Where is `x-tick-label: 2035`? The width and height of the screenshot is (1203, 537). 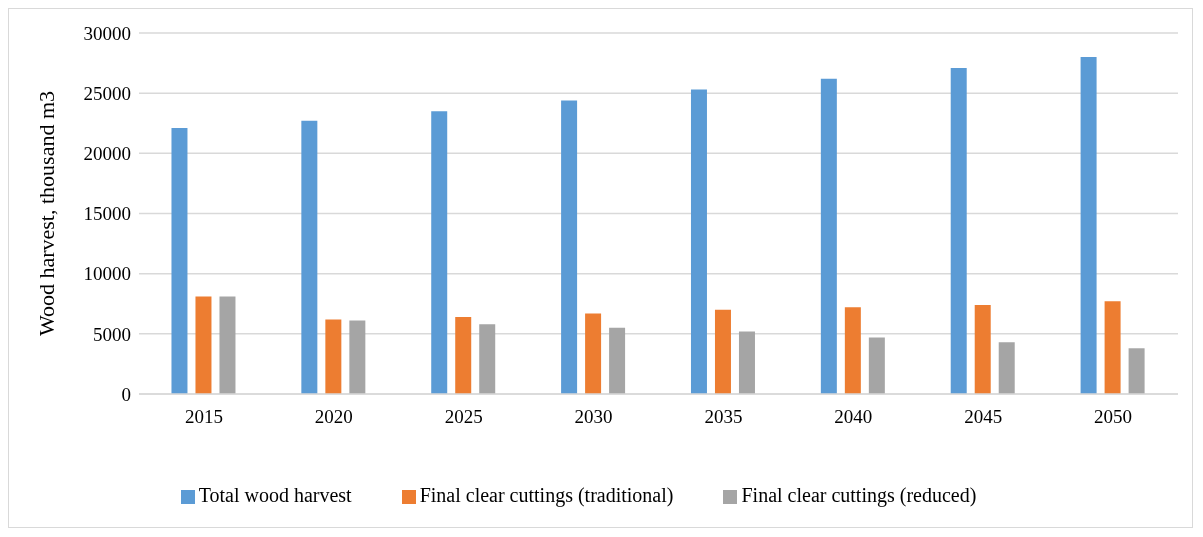
x-tick-label: 2035 is located at coordinates (723, 417).